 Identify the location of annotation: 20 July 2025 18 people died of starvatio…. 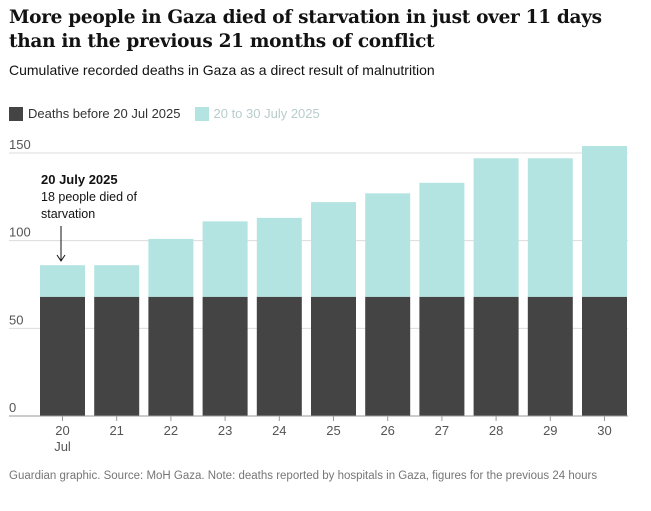
(89, 217).